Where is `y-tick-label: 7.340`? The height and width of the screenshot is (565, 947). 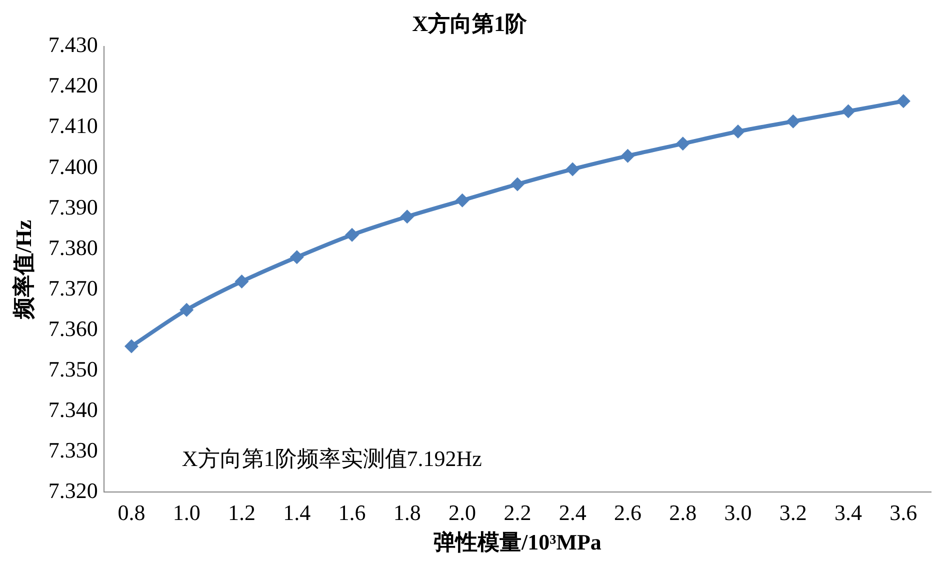 y-tick-label: 7.340 is located at coordinates (73, 409).